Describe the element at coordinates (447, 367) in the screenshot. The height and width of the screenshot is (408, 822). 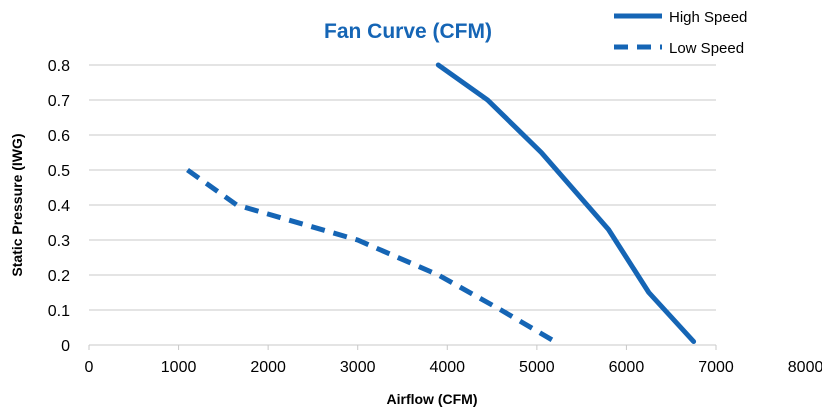
I see `x-tick-label: 4000` at that location.